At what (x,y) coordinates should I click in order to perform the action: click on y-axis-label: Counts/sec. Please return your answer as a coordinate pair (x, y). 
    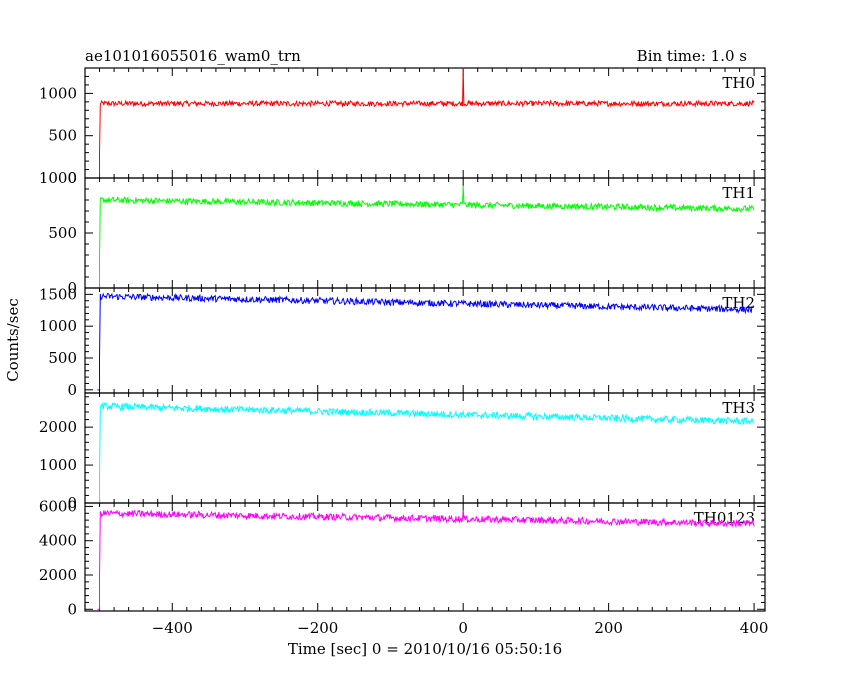
    Looking at the image, I should click on (13, 340).